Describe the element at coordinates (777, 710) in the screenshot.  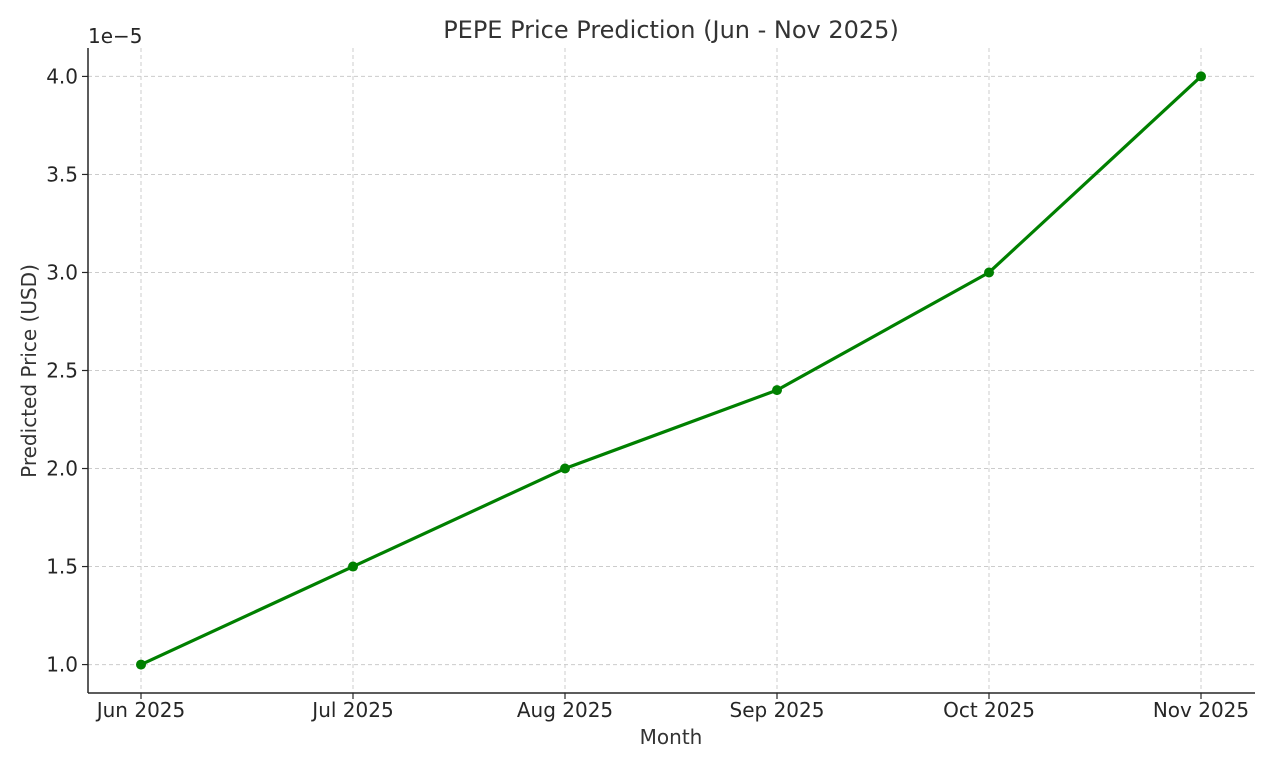
I see `x-tick-label: Sep 2025` at that location.